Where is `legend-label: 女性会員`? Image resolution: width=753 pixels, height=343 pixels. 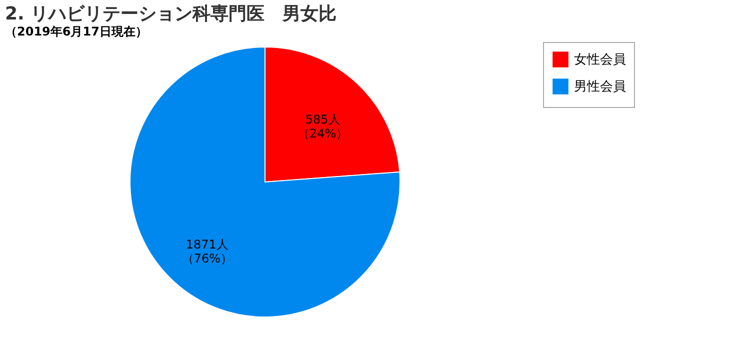
legend-label: 女性会員 is located at coordinates (600, 60).